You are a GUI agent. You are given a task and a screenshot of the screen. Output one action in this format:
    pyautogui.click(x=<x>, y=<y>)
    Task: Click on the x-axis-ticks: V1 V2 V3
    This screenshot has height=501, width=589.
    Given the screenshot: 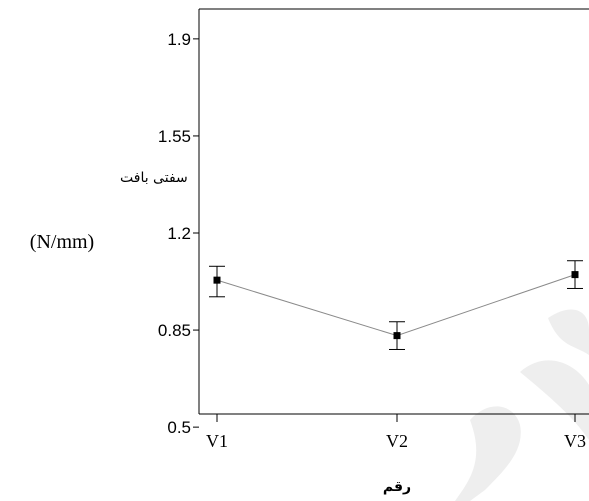 What is the action you would take?
    pyautogui.click(x=396, y=432)
    